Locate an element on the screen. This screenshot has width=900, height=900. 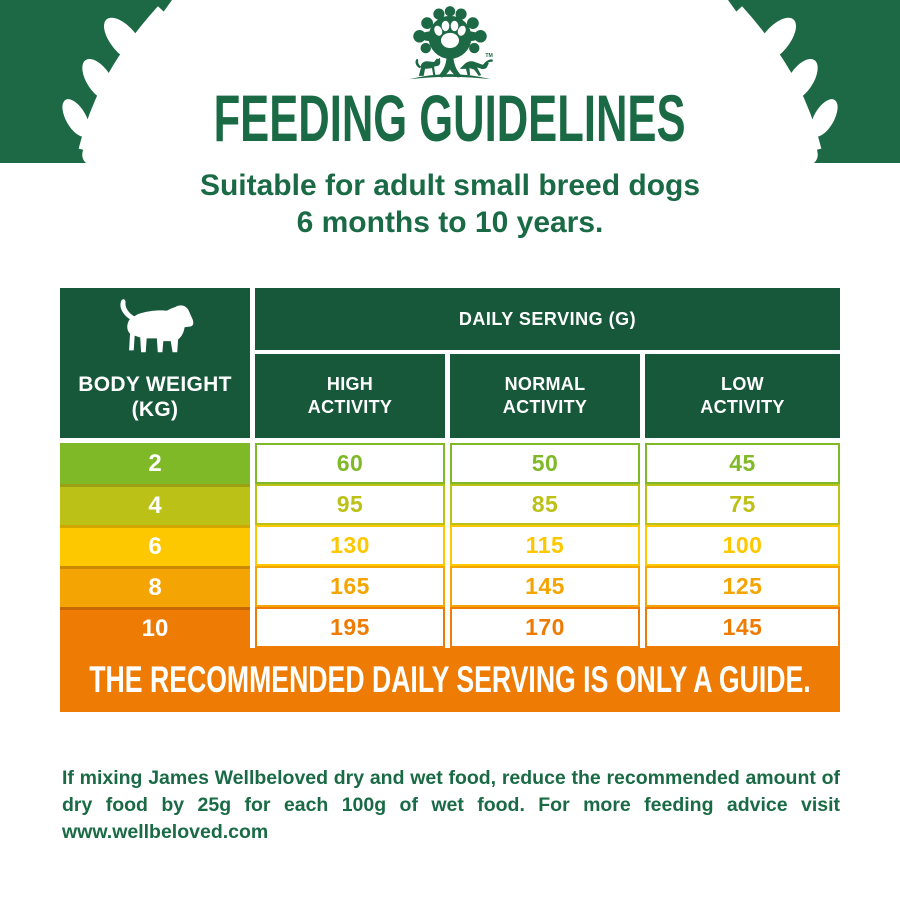
table-row: 6 130 115 100 is located at coordinates (450, 545).